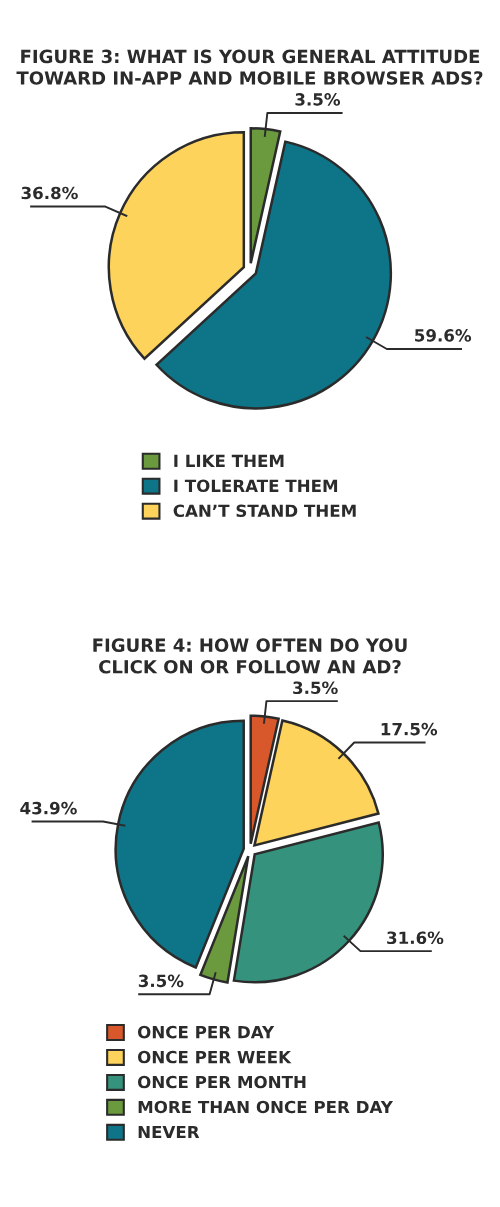 This screenshot has width=500, height=1207. What do you see at coordinates (229, 460) in the screenshot?
I see `legend-label: I LIKE THEM` at bounding box center [229, 460].